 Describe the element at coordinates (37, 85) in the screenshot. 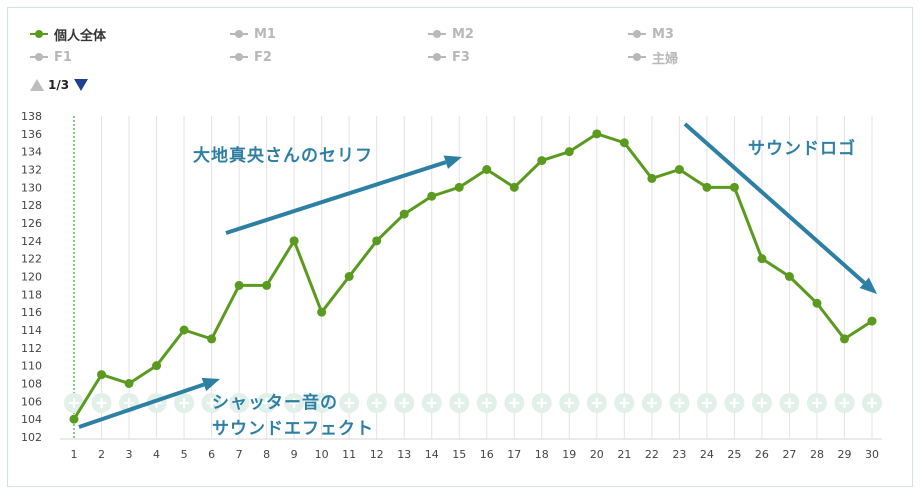

I see `page-up-icon` at that location.